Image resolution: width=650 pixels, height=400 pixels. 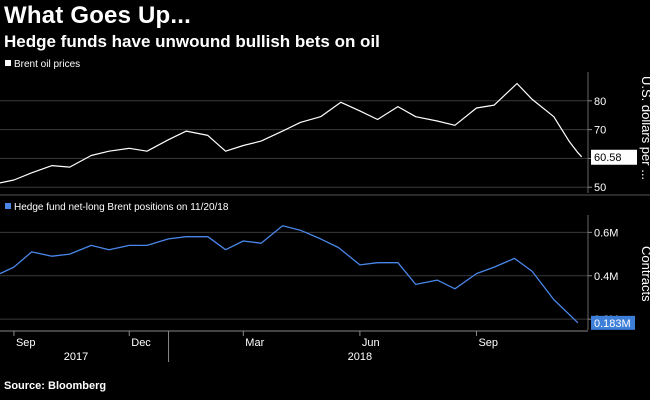 I want to click on x-tick-label: Mar, so click(x=254, y=343).